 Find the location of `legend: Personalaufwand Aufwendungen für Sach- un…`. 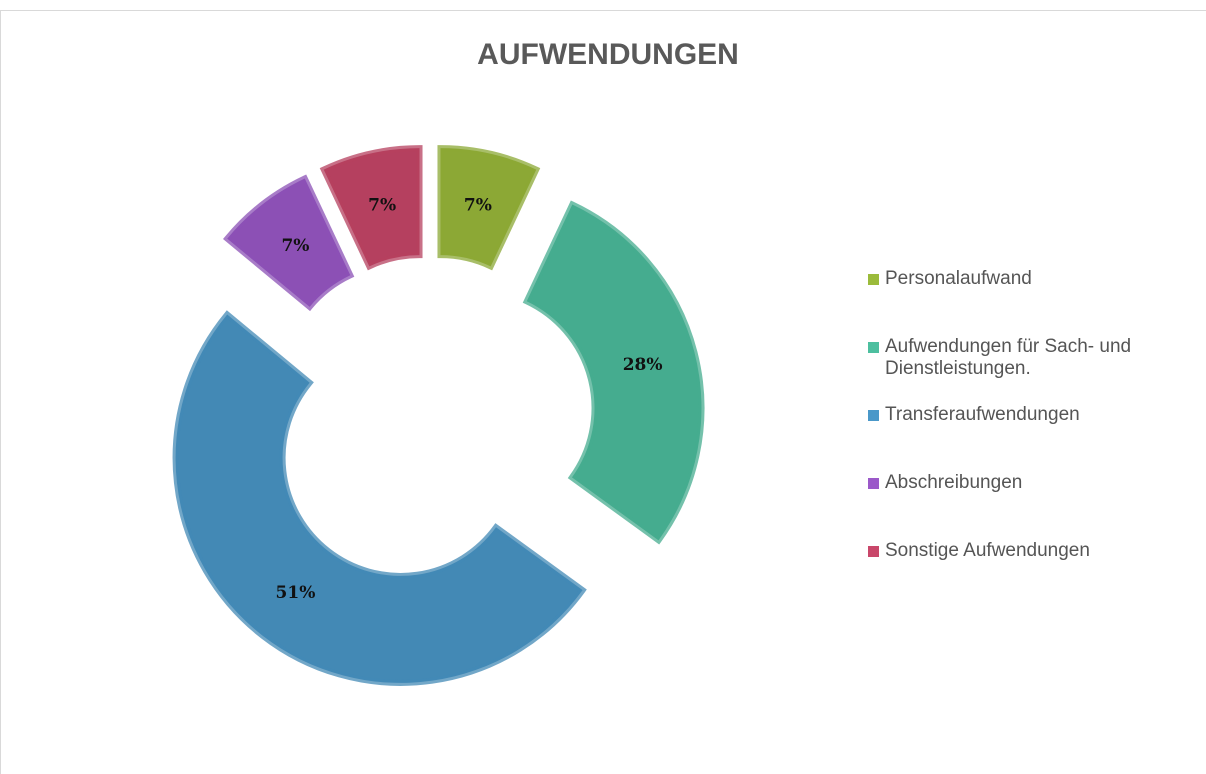

legend: Personalaufwand Aufwendungen für Sach- un… is located at coordinates (1033, 438).